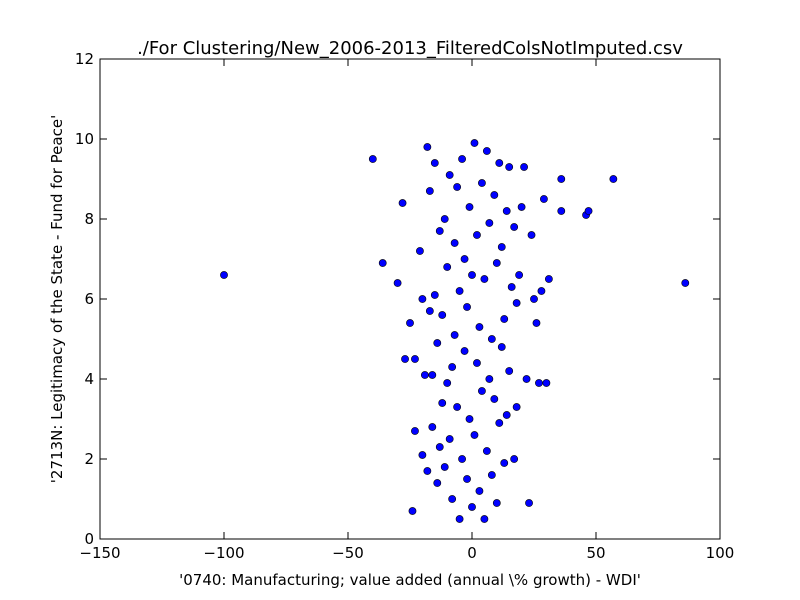 The height and width of the screenshot is (600, 800). I want to click on y-tick-label: 4, so click(89, 379).